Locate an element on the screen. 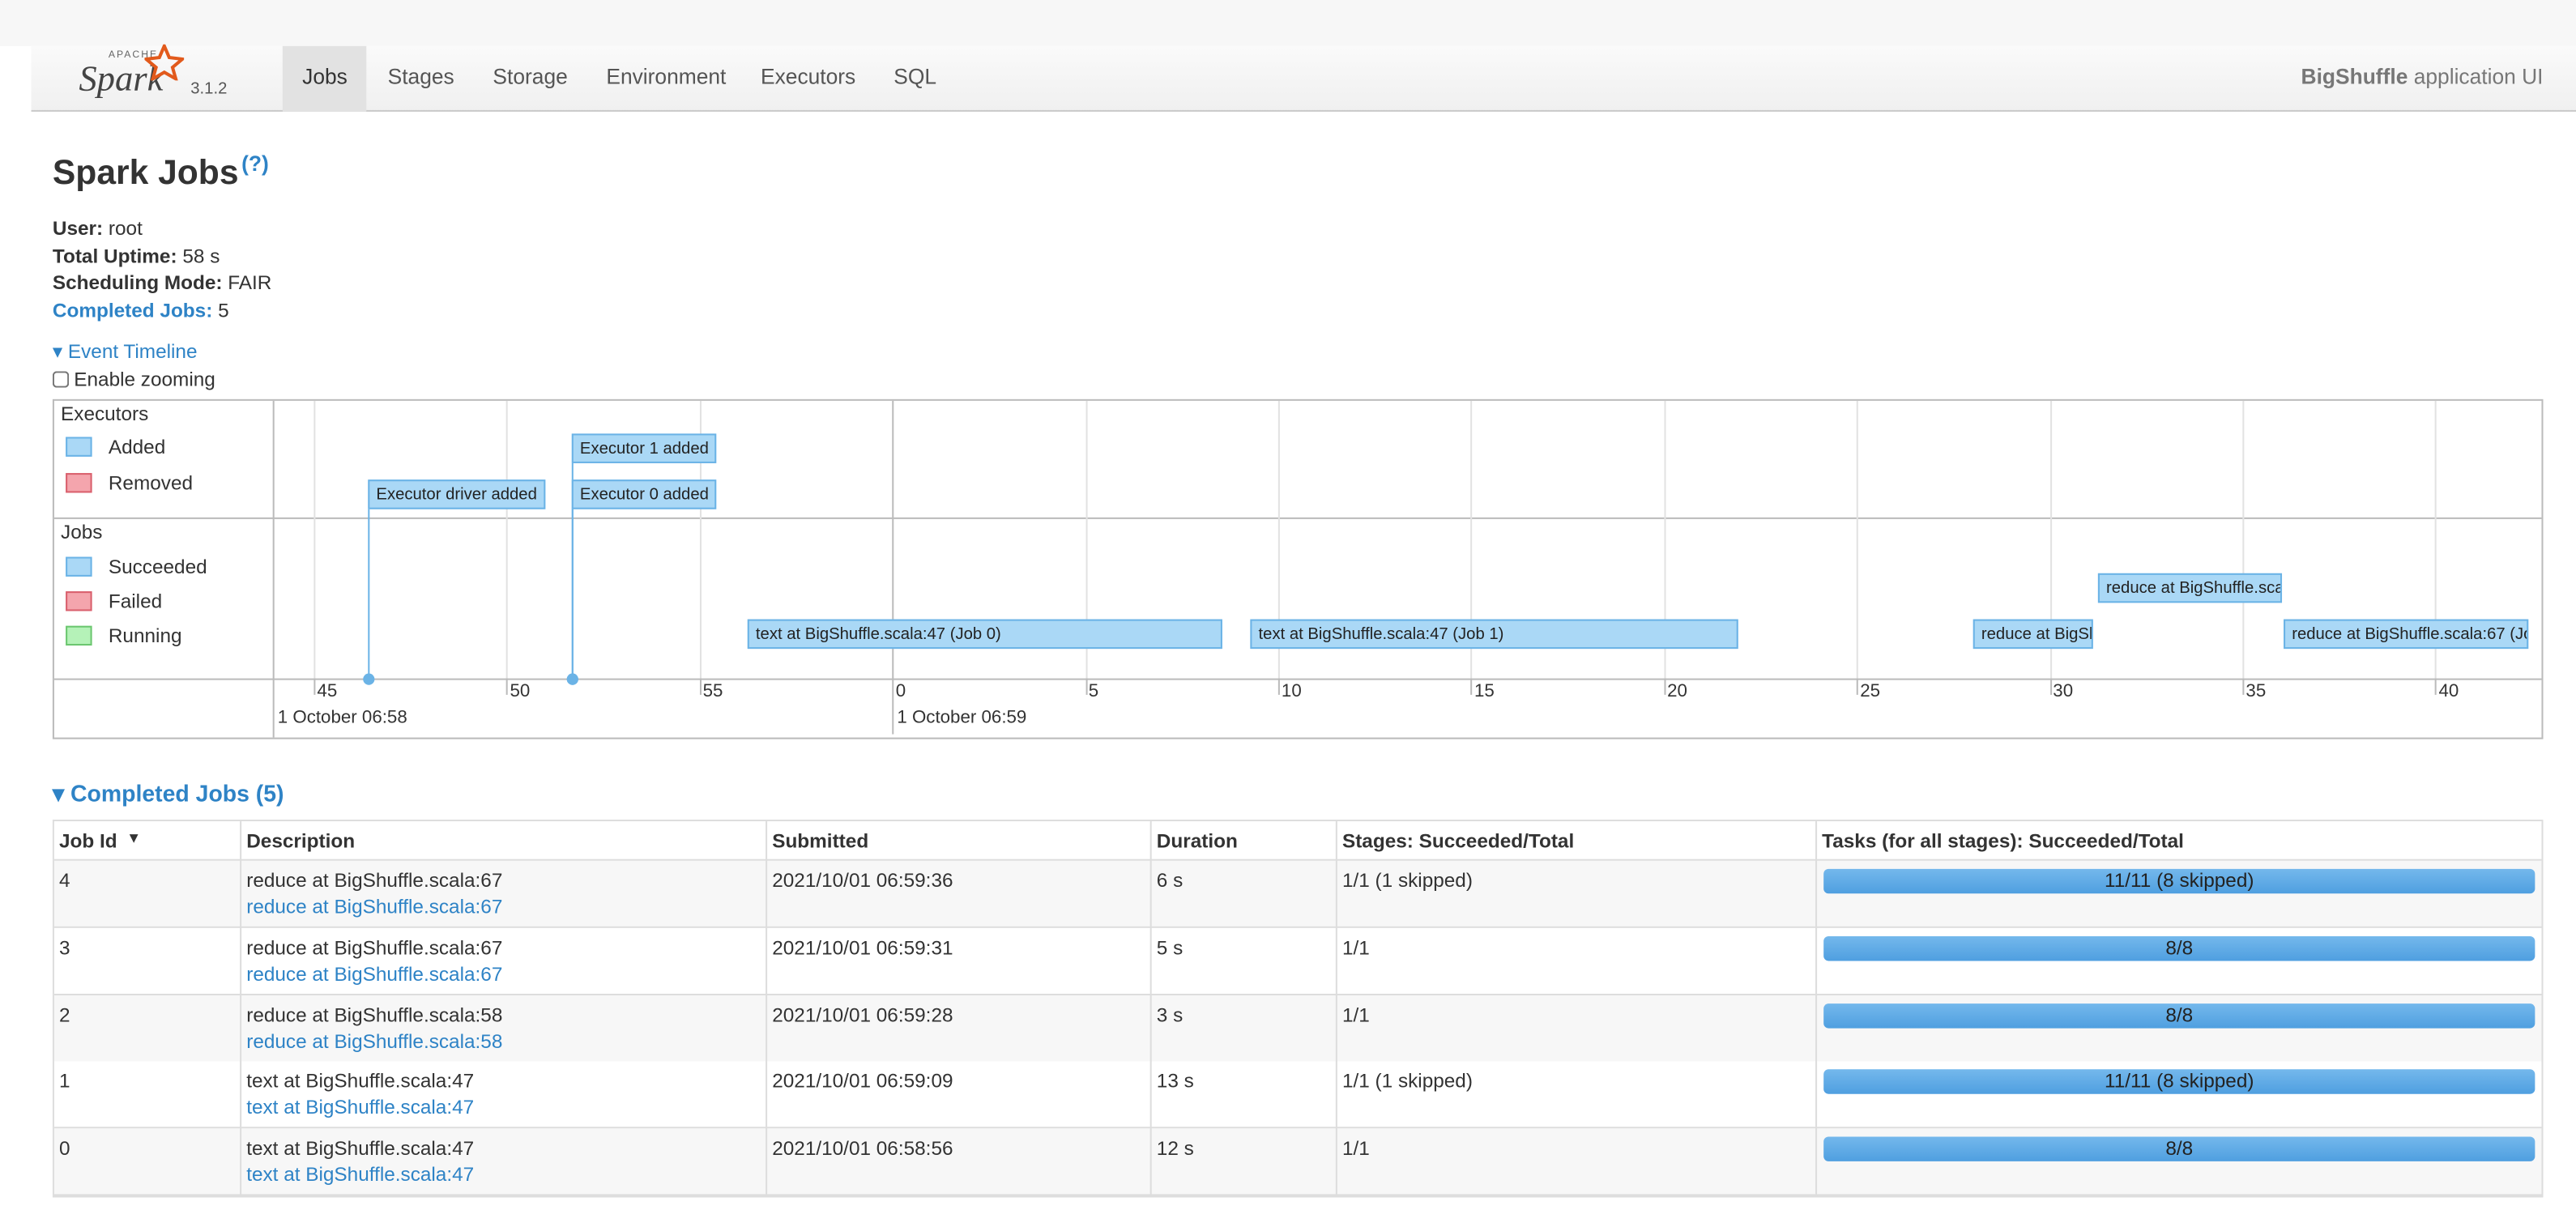 The width and height of the screenshot is (2576, 1210). summary-item: Total Uptime: 58 s is located at coordinates (136, 256).